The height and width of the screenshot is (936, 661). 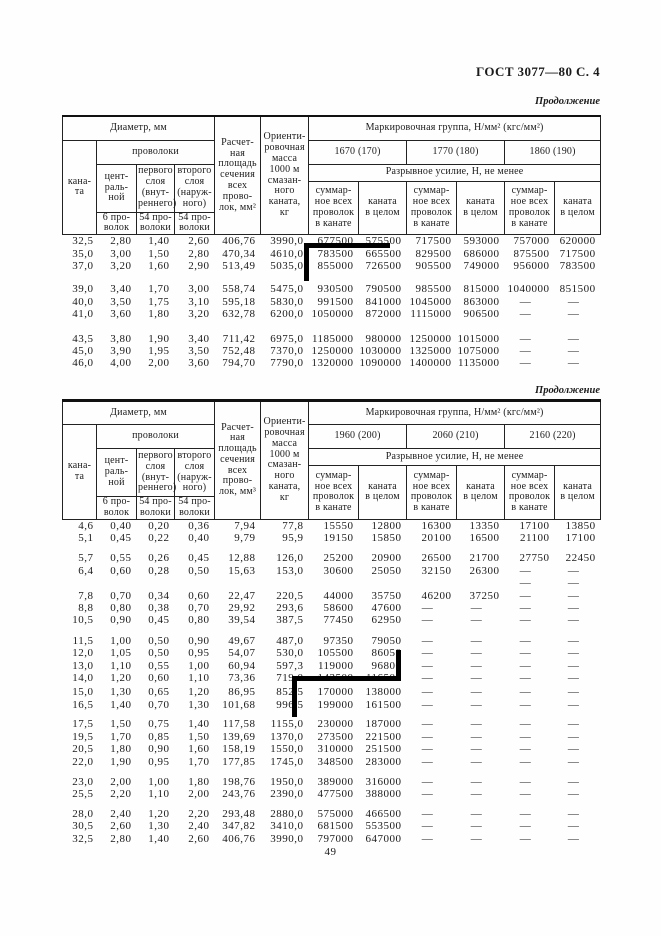 What do you see at coordinates (199, 314) in the screenshot?
I see `table-cell: 3,20` at bounding box center [199, 314].